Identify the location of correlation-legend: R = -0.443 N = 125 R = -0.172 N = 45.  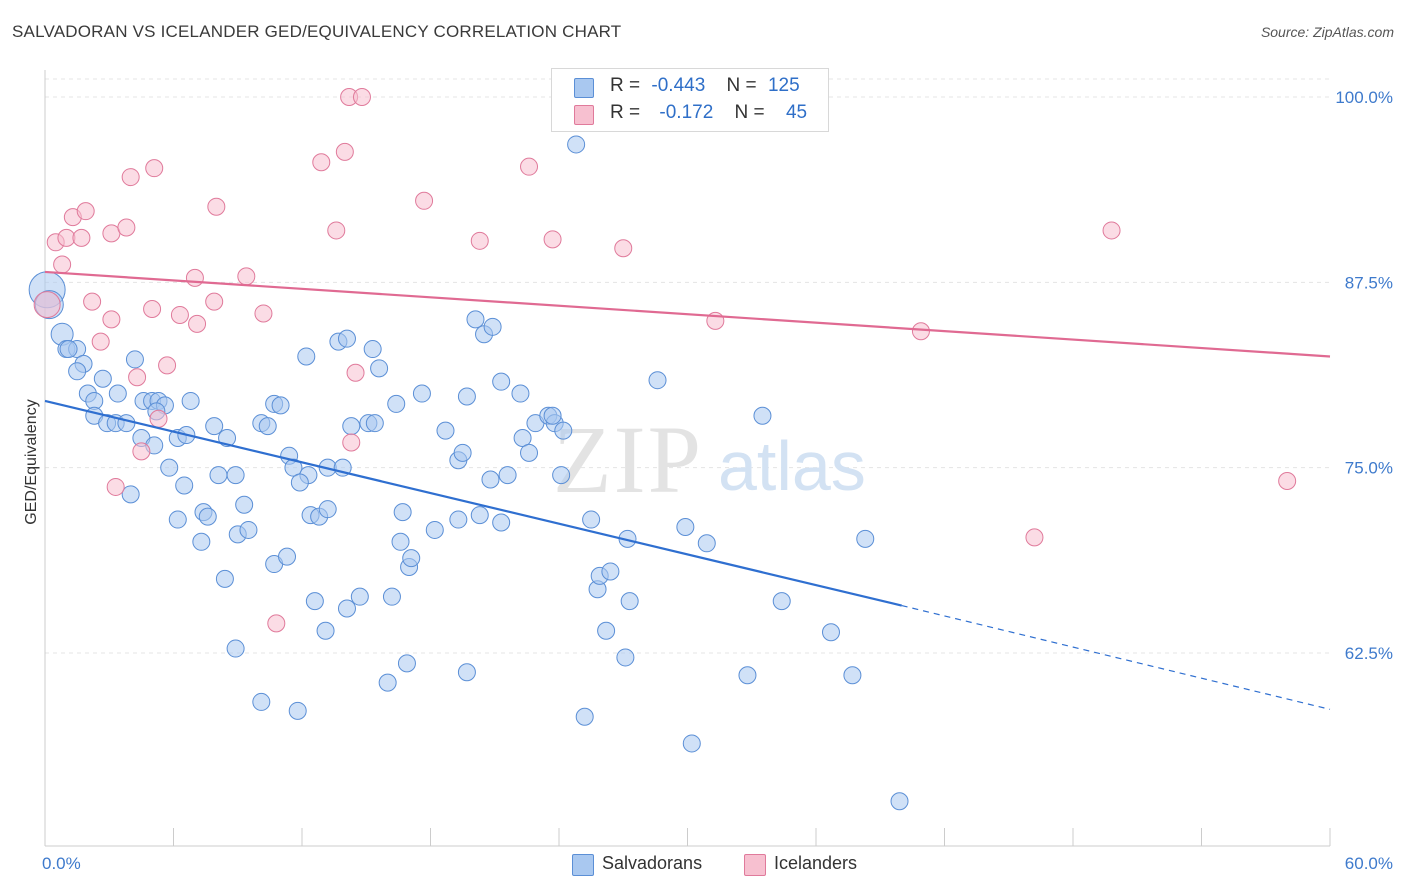
(690, 100).